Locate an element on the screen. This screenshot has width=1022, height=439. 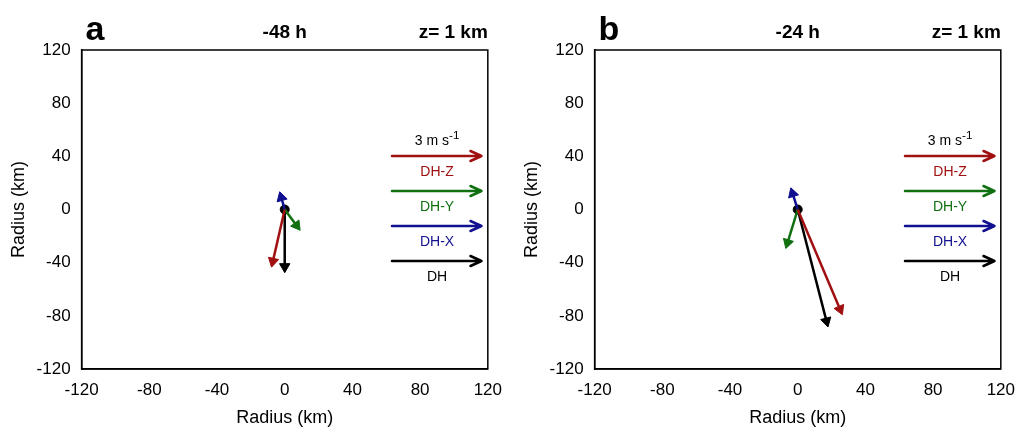
text: b is located at coordinates (609, 28).